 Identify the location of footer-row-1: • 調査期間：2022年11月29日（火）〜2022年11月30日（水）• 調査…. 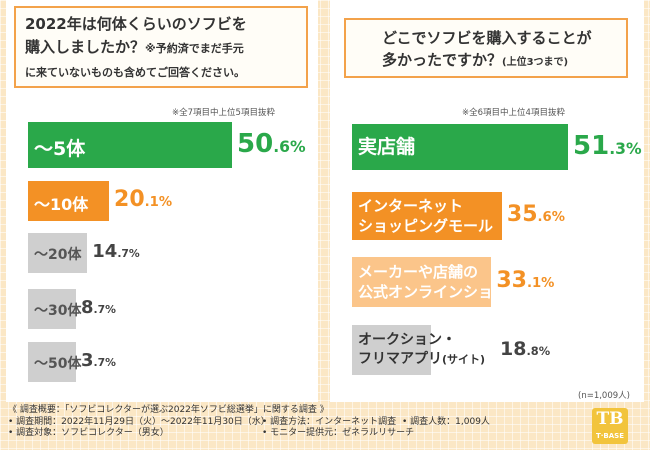
(249, 423).